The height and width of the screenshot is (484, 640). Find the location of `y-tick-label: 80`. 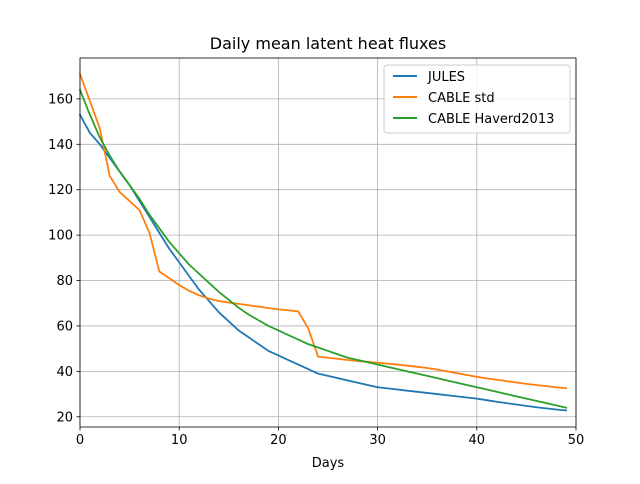

y-tick-label: 80 is located at coordinates (64, 281).